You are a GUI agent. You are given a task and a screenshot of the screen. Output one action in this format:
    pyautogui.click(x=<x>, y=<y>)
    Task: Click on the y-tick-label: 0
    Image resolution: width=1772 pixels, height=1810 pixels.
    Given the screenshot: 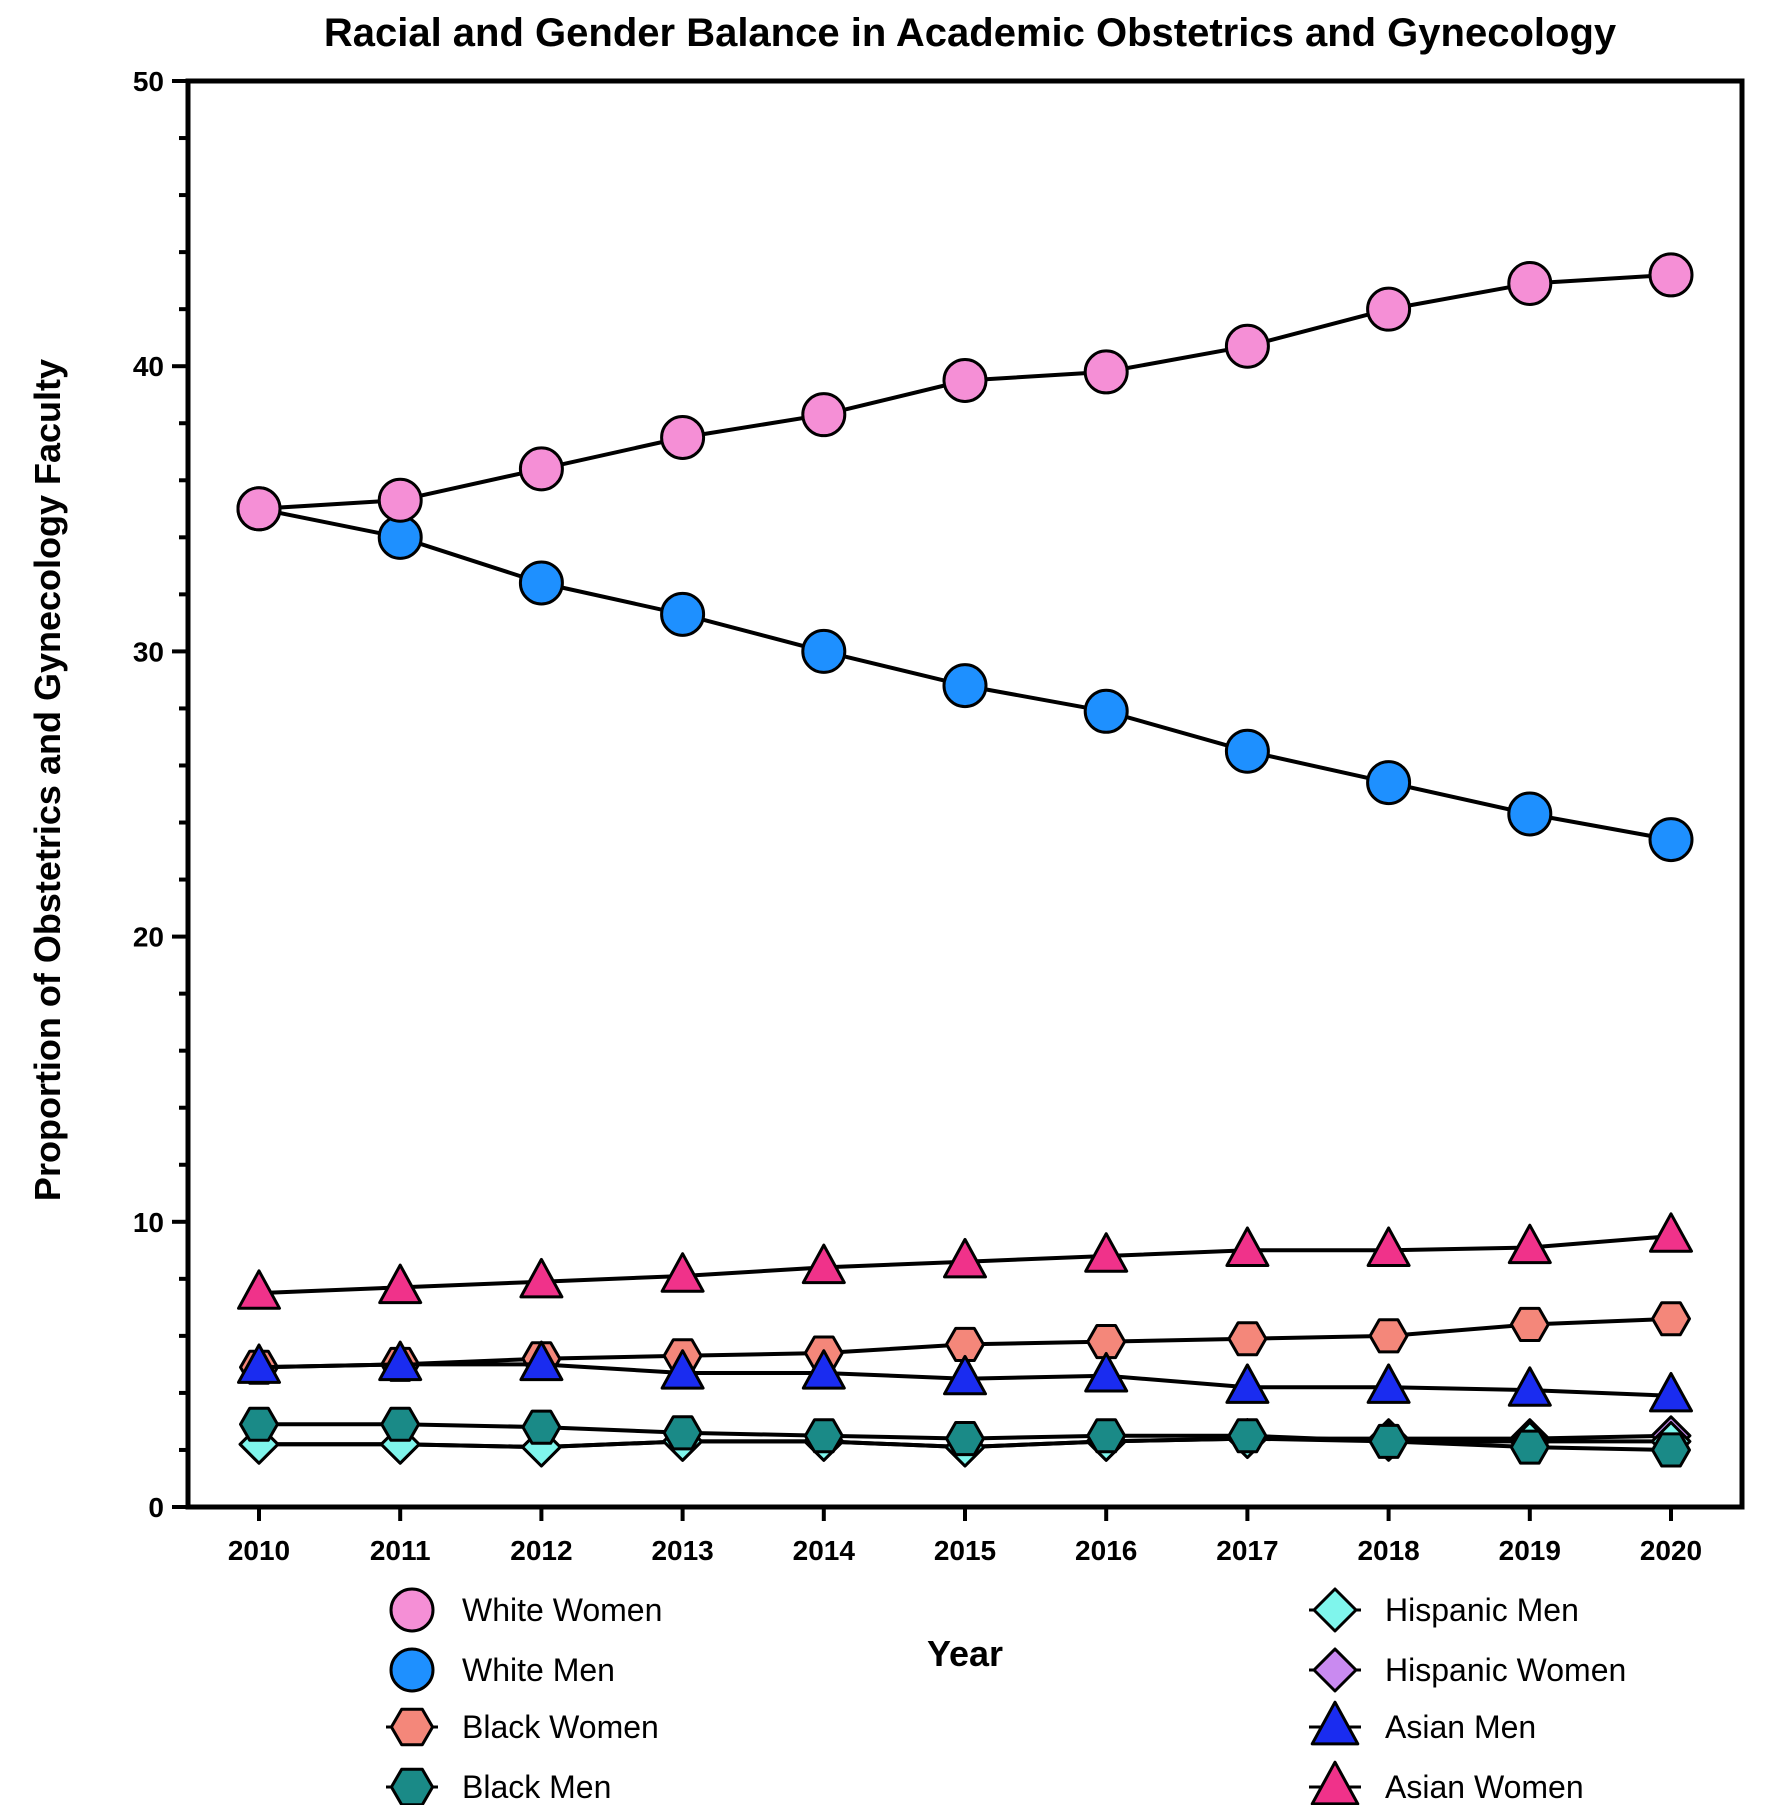 What is the action you would take?
    pyautogui.click(x=156, y=1507)
    